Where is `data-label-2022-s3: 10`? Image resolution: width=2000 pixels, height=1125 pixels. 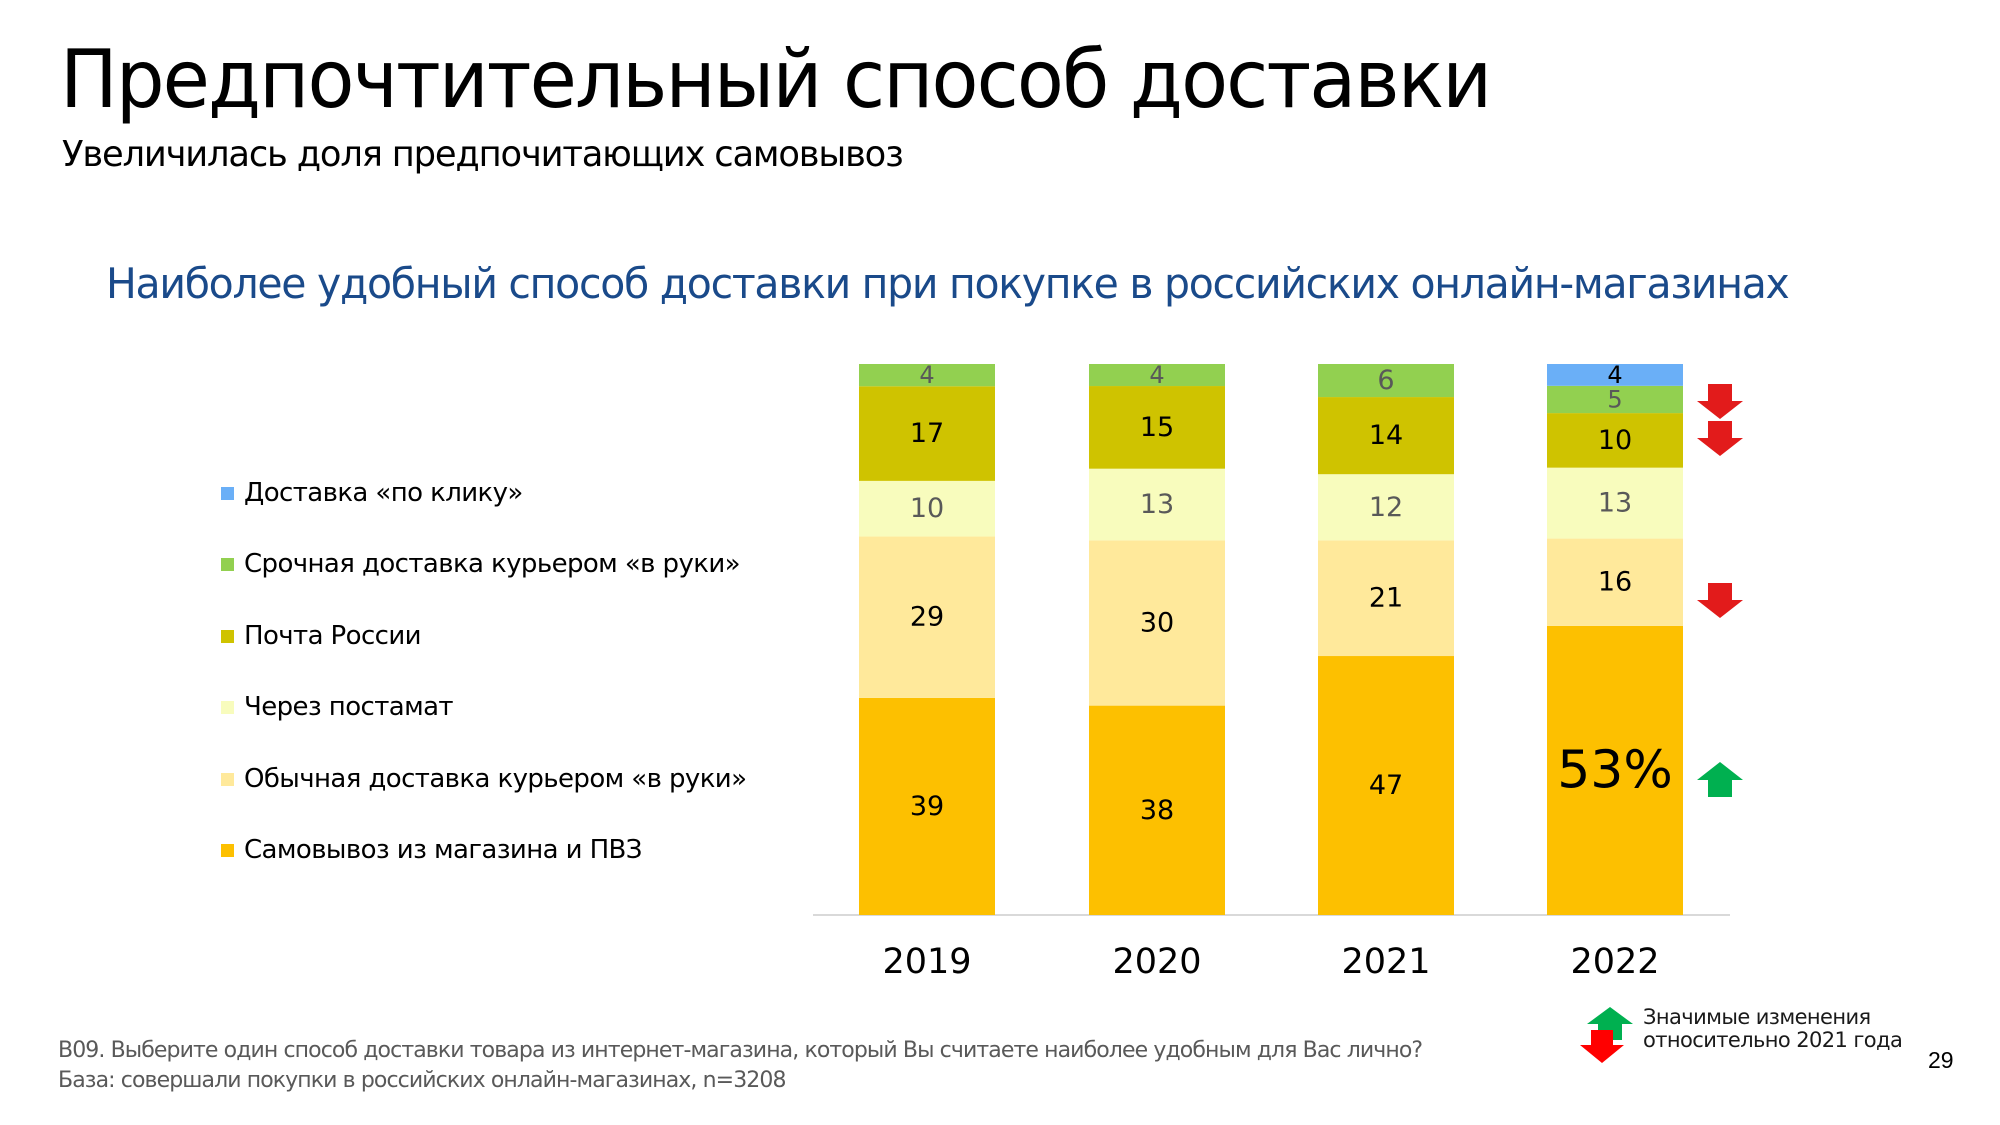
data-label-2022-s3: 10 is located at coordinates (1615, 440).